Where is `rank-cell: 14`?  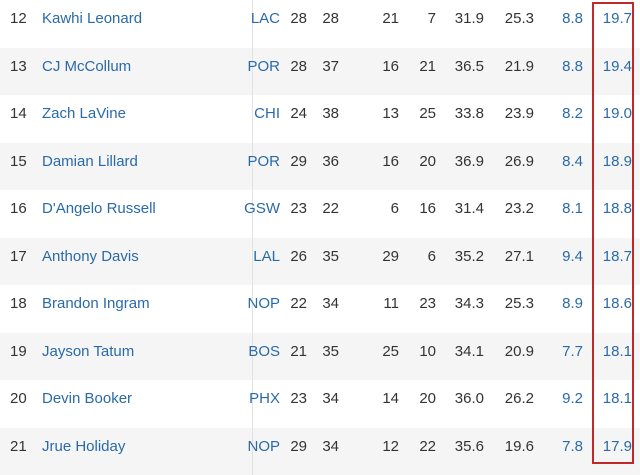
rank-cell: 14 is located at coordinates (18, 119).